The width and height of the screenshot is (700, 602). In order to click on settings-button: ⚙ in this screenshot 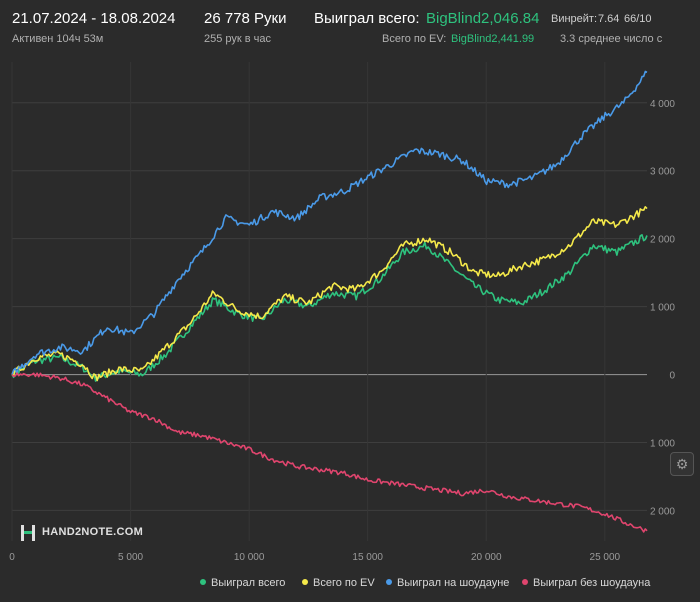, I will do `click(682, 464)`.